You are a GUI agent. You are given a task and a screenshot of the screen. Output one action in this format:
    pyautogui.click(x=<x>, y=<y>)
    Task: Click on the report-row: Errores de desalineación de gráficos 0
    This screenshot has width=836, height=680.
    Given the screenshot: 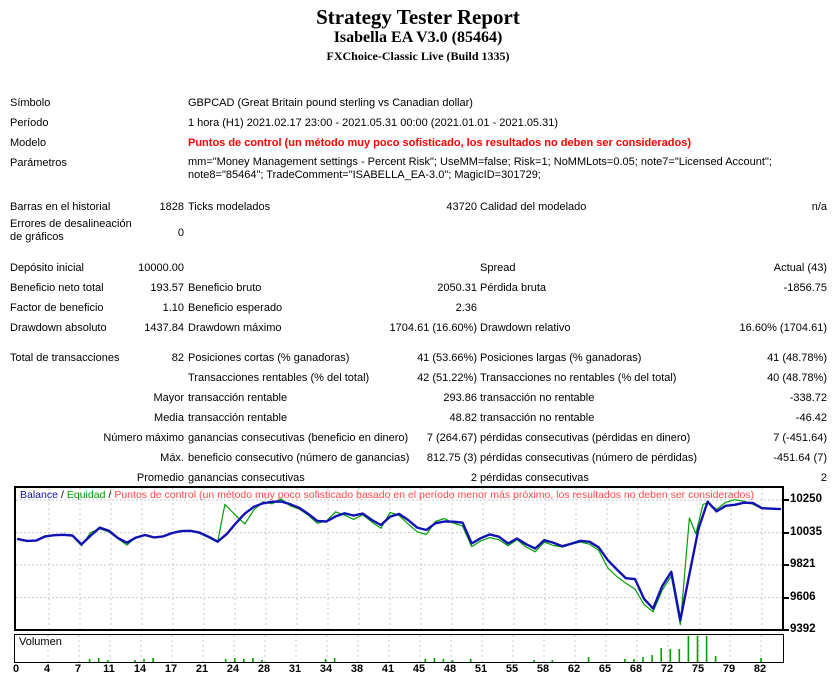 What is the action you would take?
    pyautogui.click(x=418, y=234)
    